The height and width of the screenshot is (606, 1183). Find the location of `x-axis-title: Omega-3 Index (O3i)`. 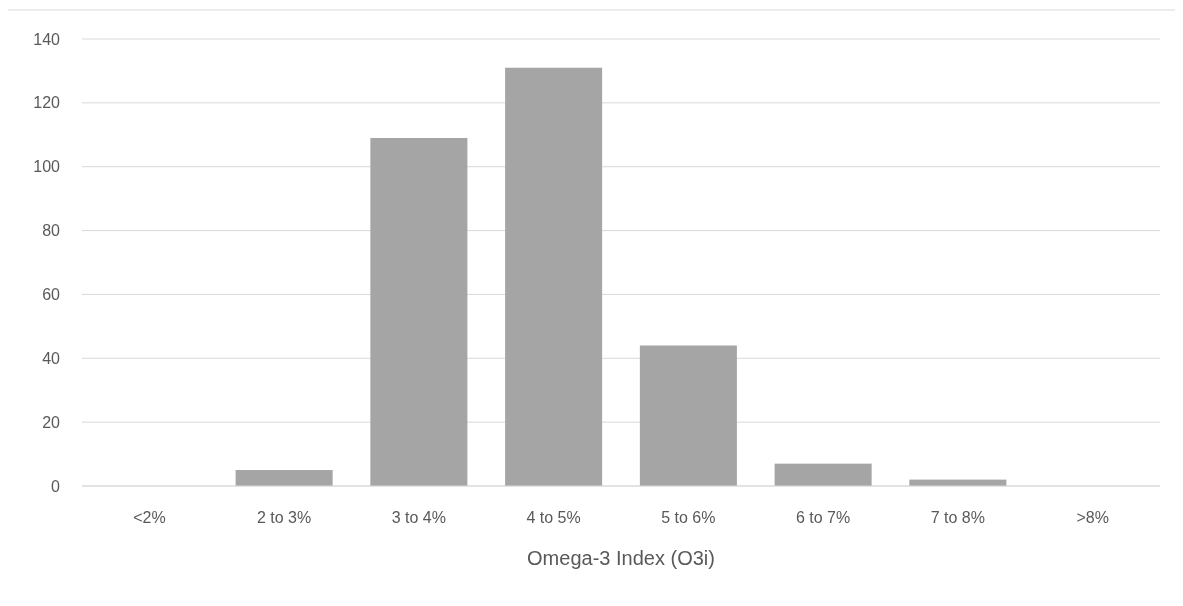

x-axis-title: Omega-3 Index (O3i) is located at coordinates (621, 558).